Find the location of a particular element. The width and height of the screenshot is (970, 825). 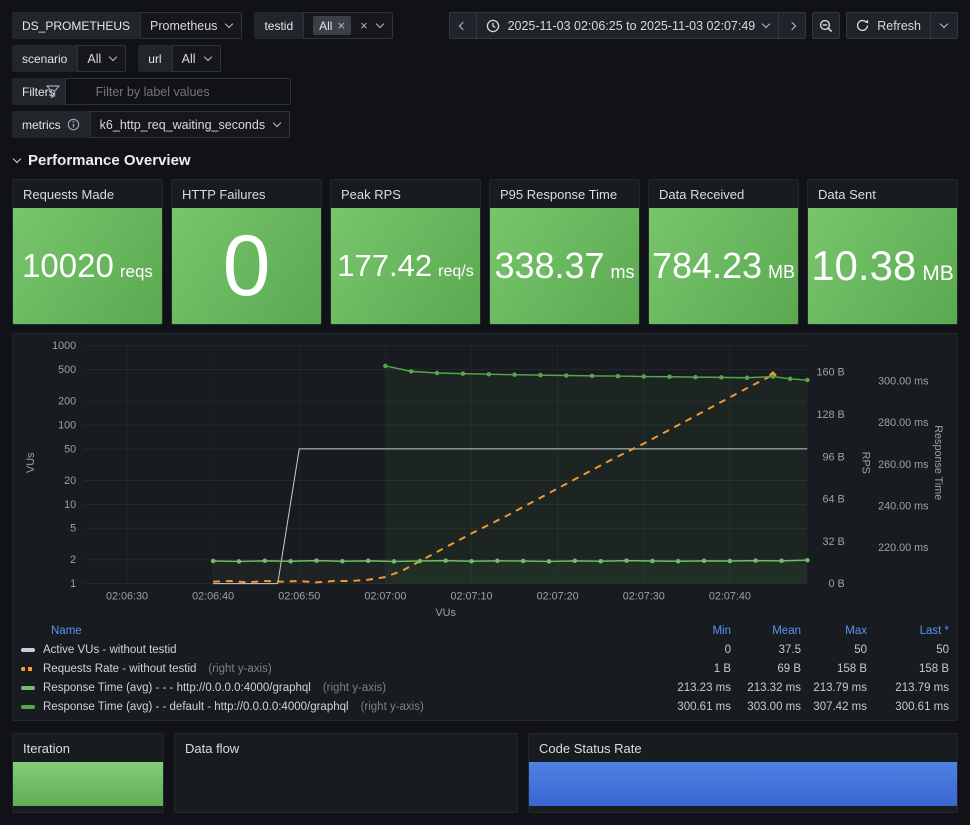

filter-funnel-icon is located at coordinates (53, 91).